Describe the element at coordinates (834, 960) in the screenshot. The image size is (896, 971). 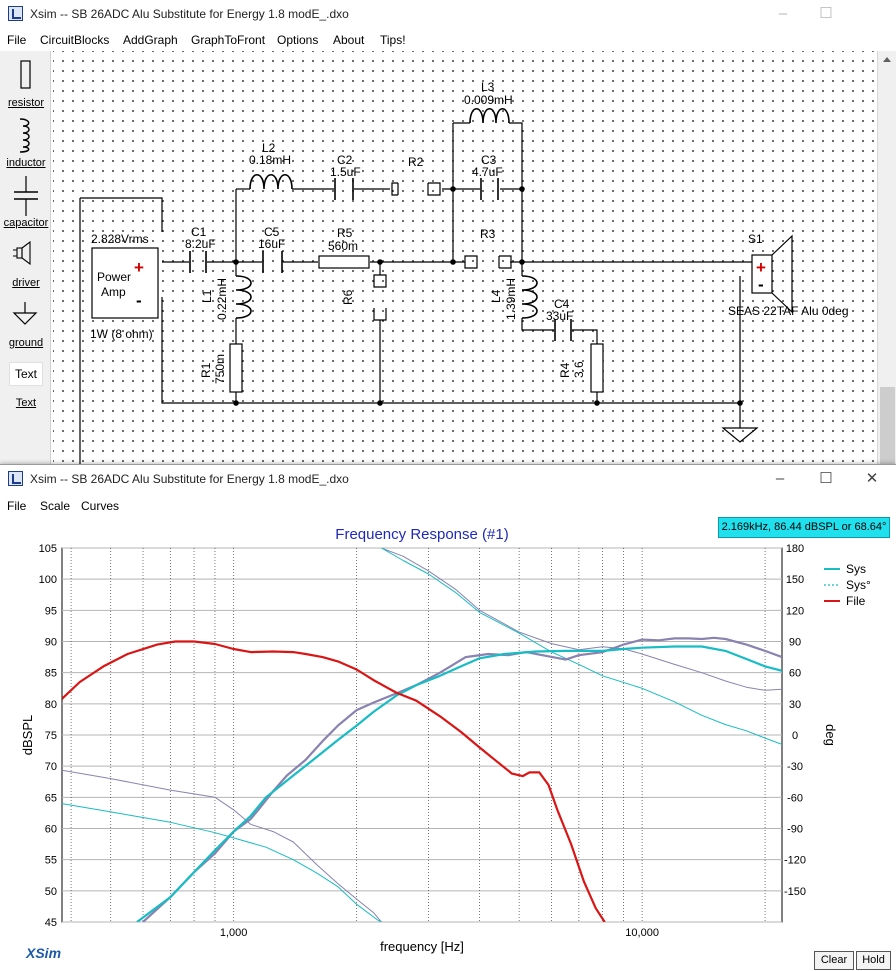
I see `clear-button: Clear` at that location.